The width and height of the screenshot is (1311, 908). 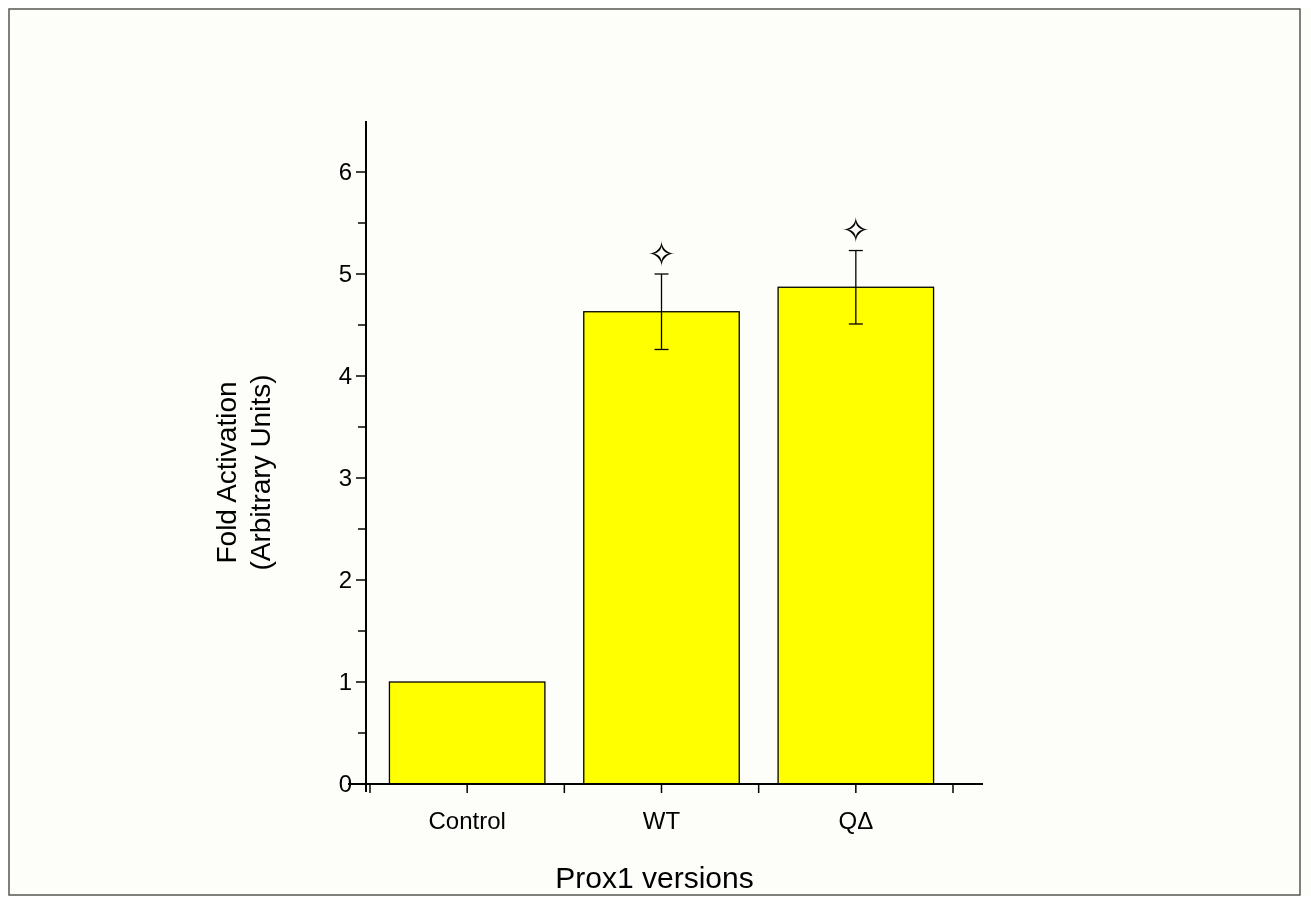 I want to click on y-tick-label: 5, so click(x=345, y=274).